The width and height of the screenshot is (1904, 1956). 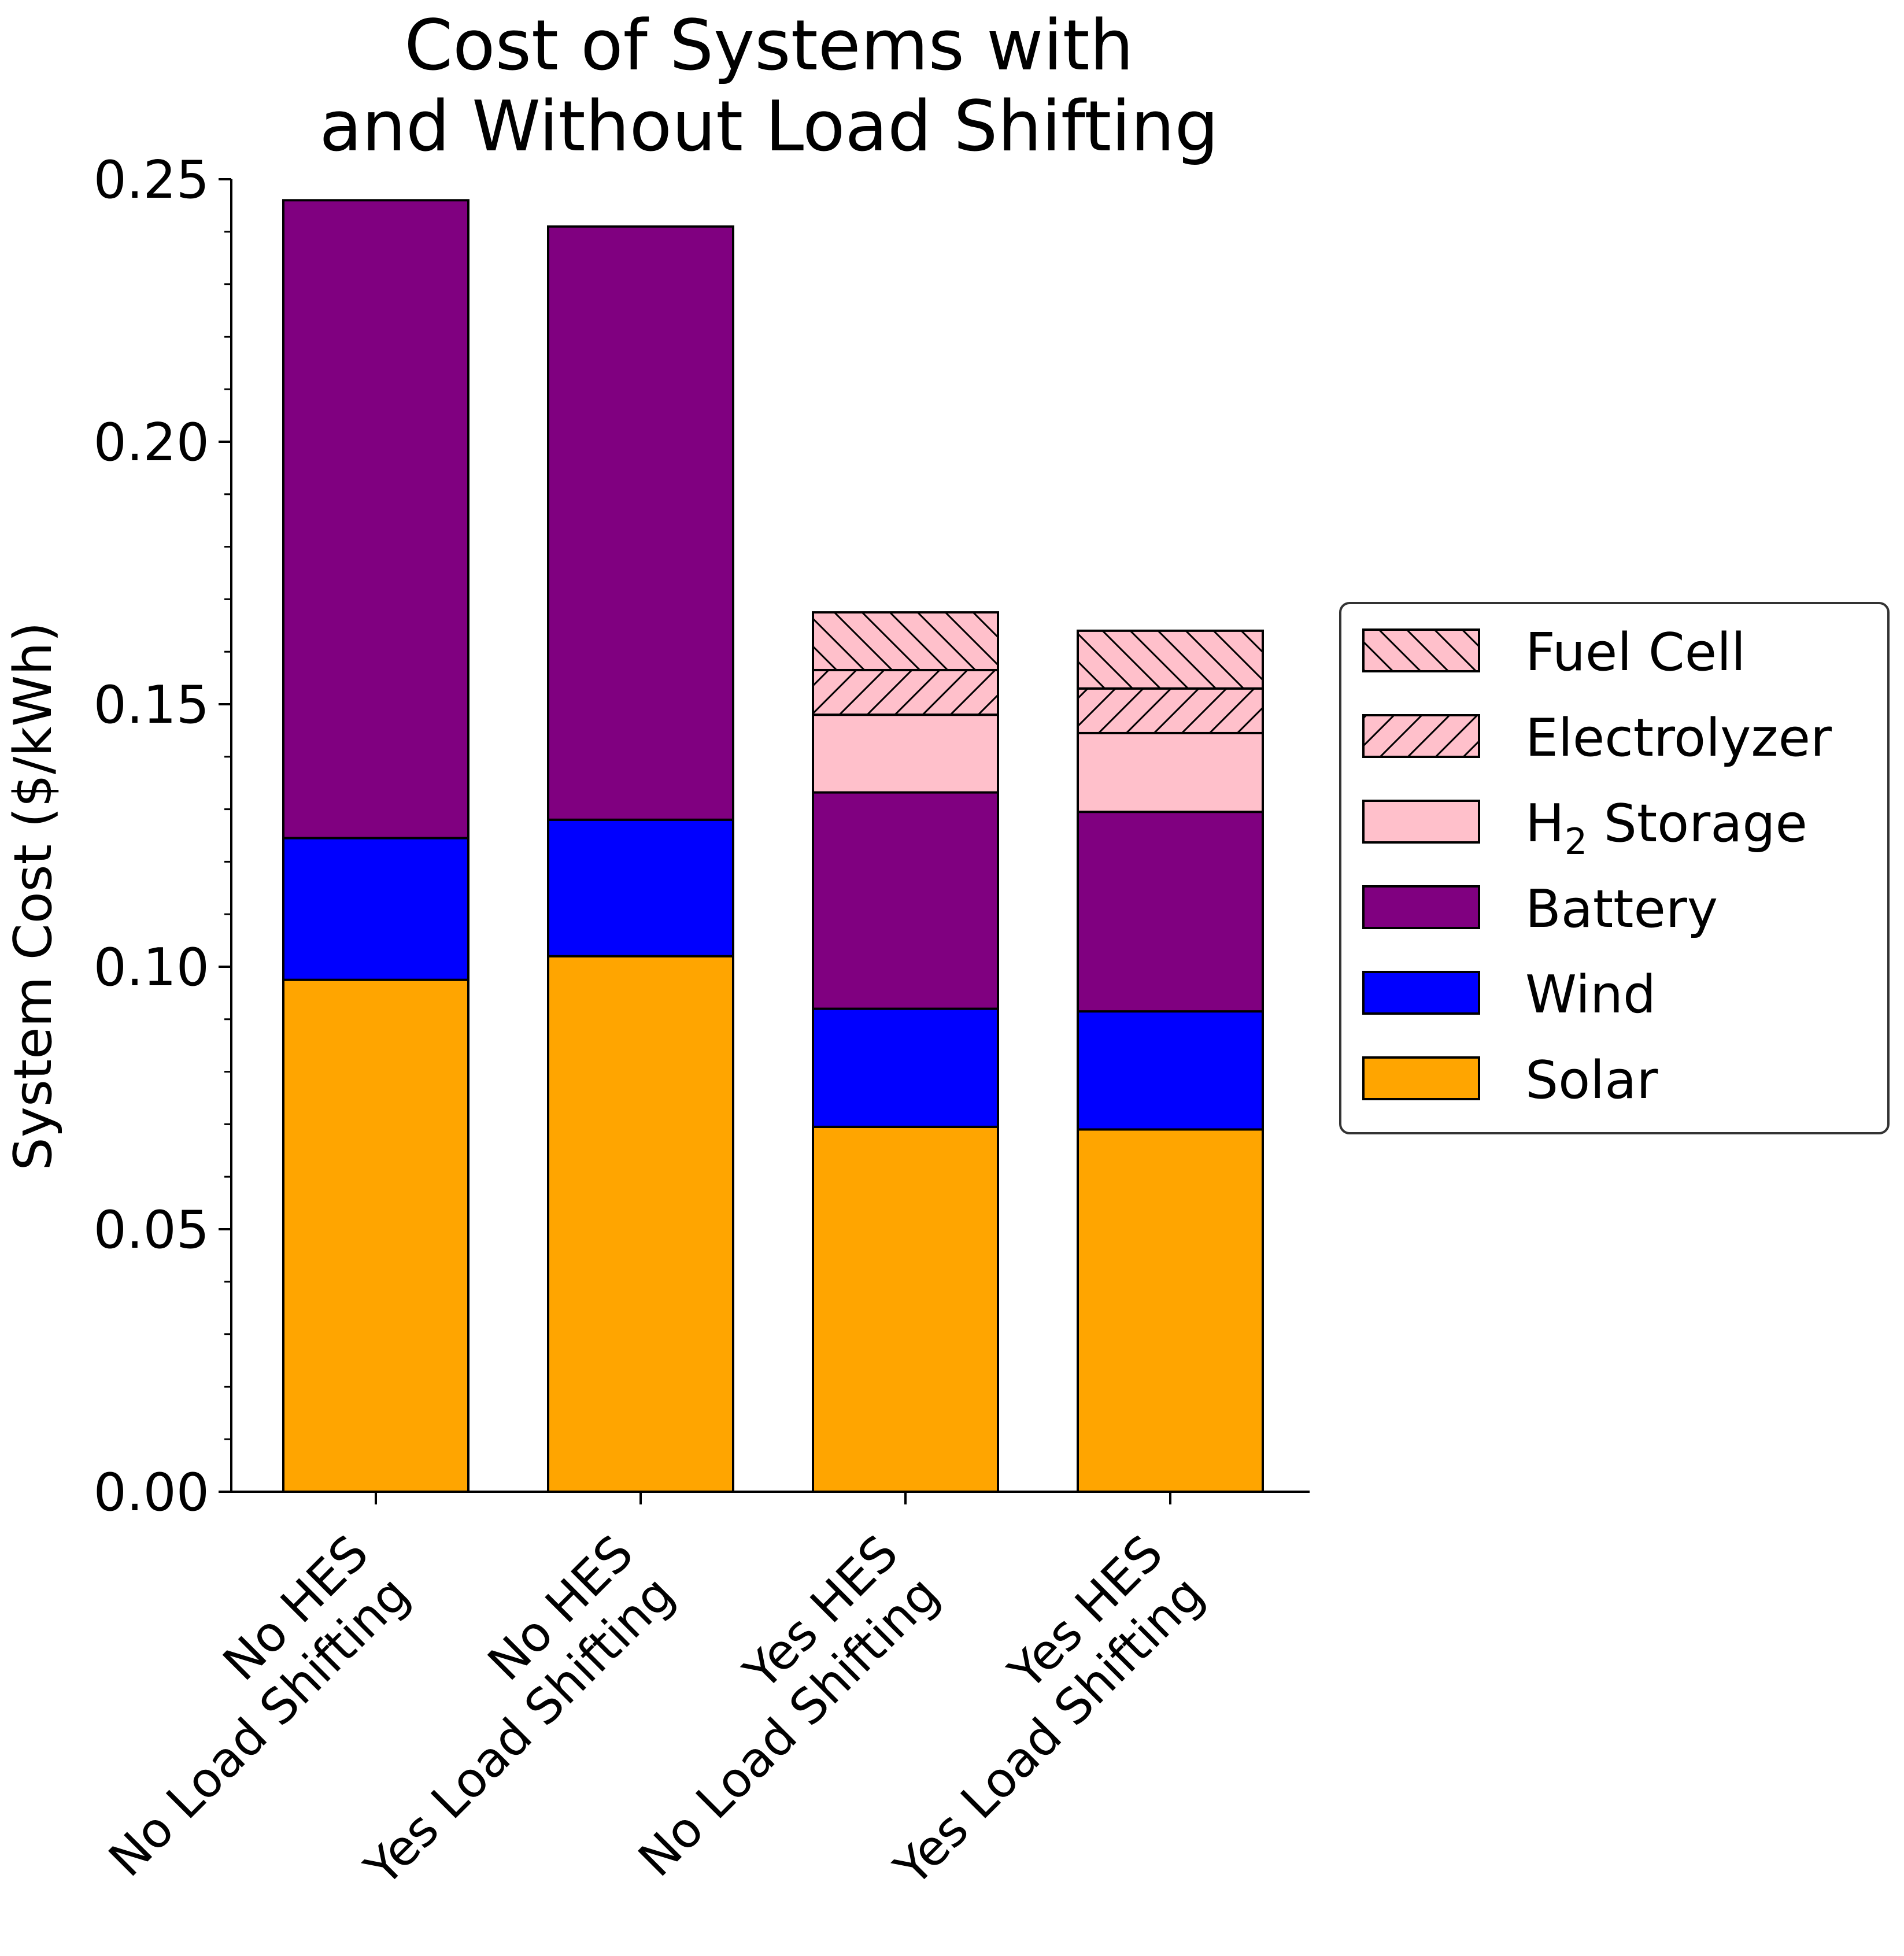 I want to click on legend-swatch-h2-storage, so click(x=1421, y=822).